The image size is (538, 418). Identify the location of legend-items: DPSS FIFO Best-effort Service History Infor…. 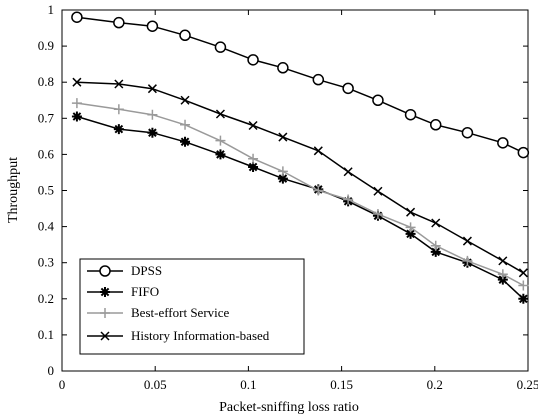
(178, 303).